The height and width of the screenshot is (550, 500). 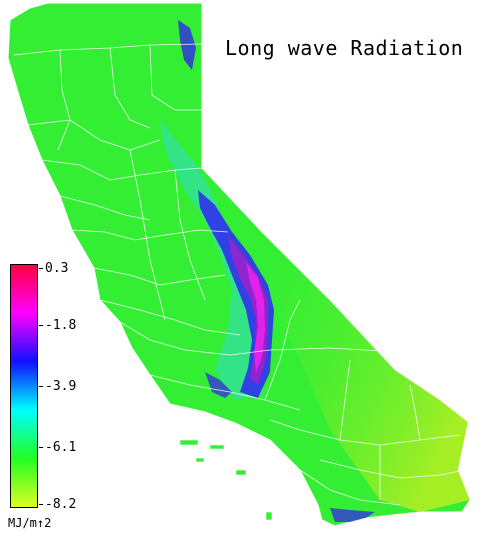 What do you see at coordinates (61, 447) in the screenshot?
I see `legend-label: -6.1` at bounding box center [61, 447].